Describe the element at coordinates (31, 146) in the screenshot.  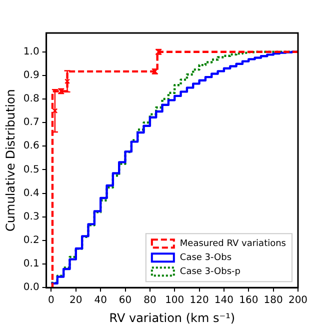
I see `y-tick-label: 0.6` at that location.